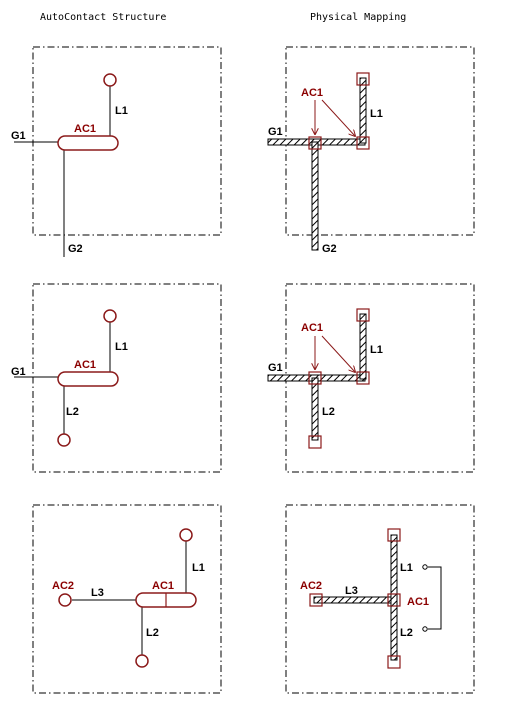  Describe the element at coordinates (127, 378) in the screenshot. I see `row2-structure-frame` at that location.